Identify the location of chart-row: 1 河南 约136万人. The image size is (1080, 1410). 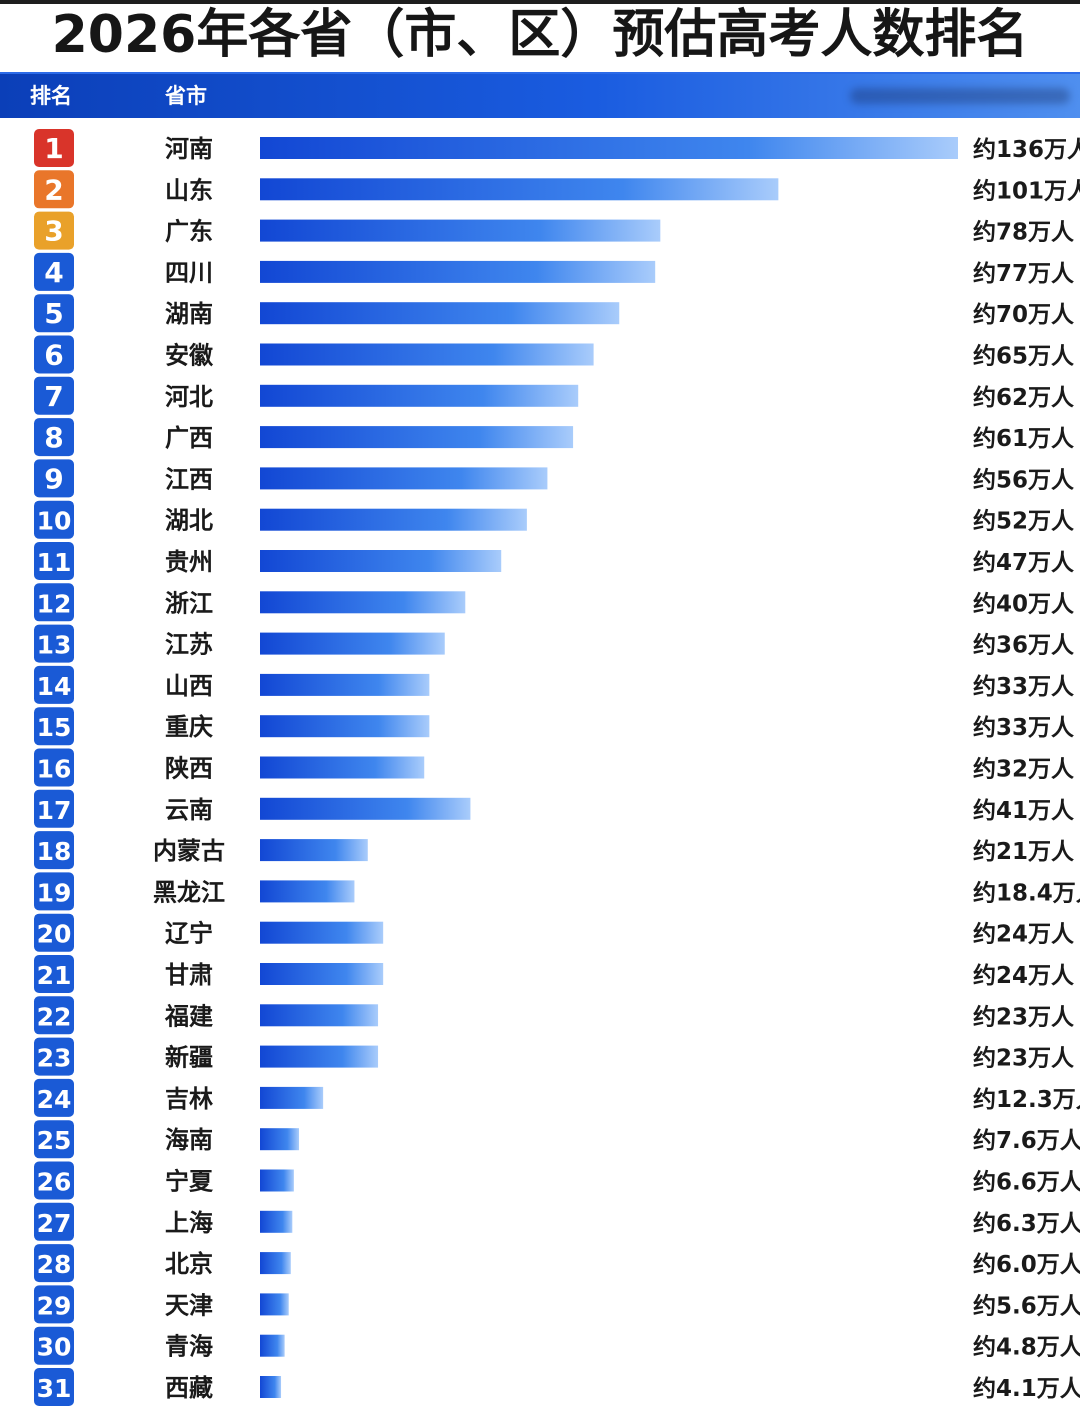
(557, 148).